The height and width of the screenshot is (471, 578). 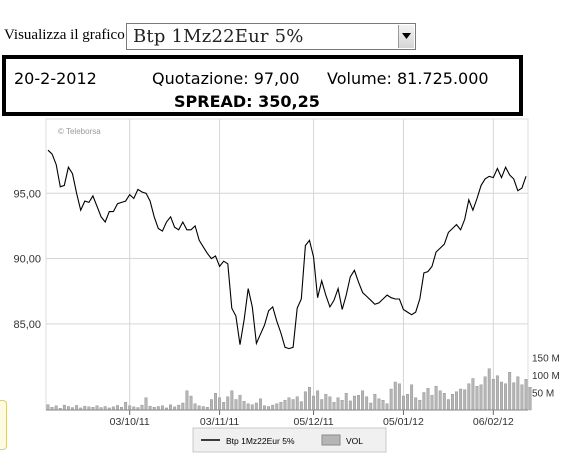 What do you see at coordinates (27, 194) in the screenshot?
I see `price-tick-label: 95,00` at bounding box center [27, 194].